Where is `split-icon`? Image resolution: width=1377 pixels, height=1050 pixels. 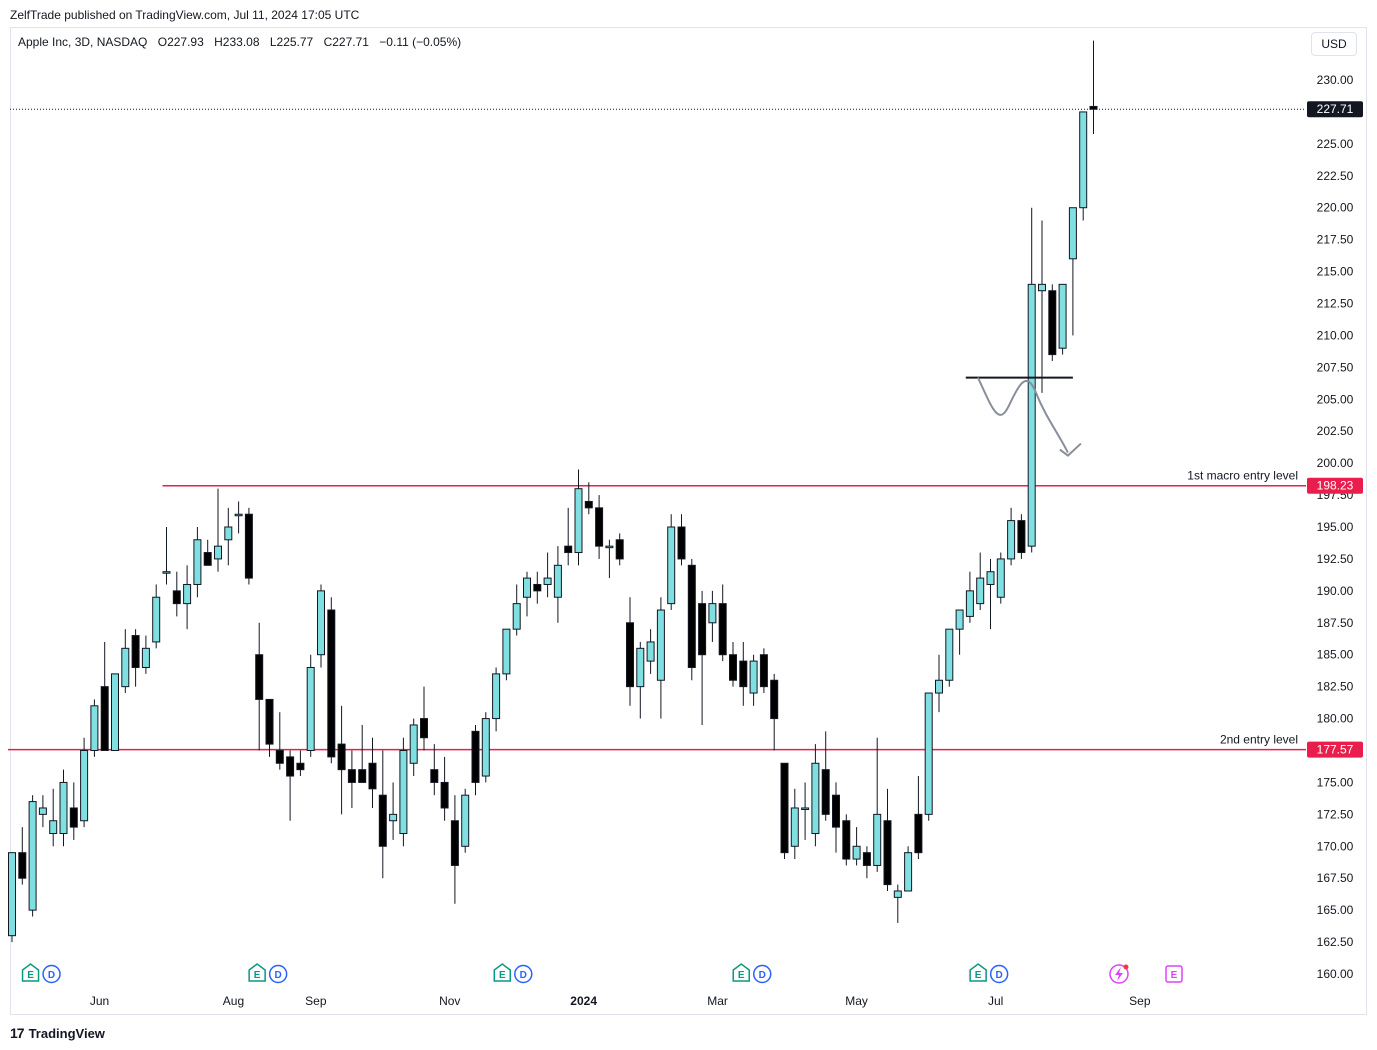
split-icon is located at coordinates (1119, 974).